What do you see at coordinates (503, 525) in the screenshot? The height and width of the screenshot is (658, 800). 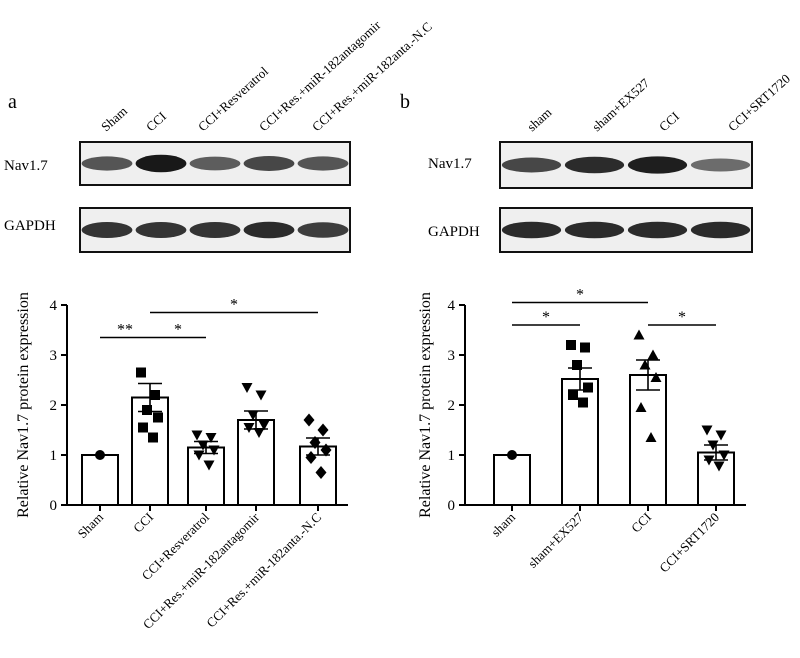 I see `x-tick-label: sham` at bounding box center [503, 525].